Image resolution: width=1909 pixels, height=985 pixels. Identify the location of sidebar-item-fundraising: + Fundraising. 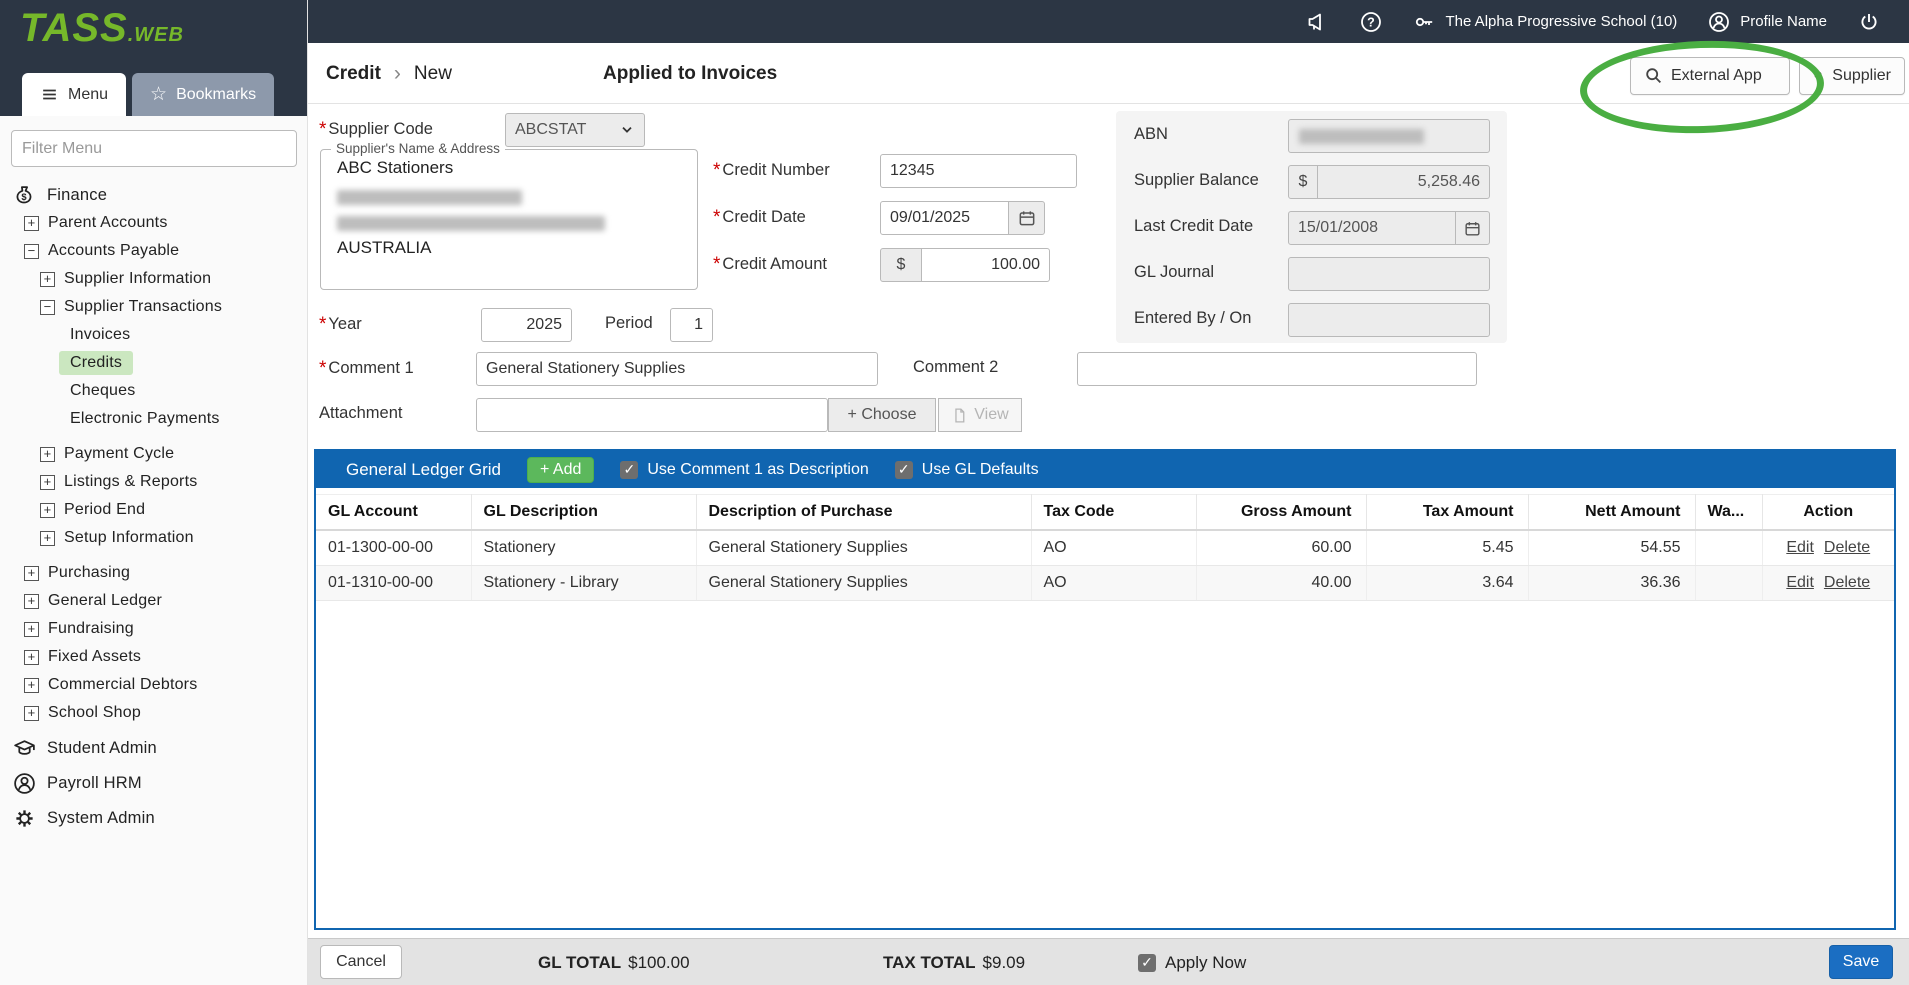
(153, 629).